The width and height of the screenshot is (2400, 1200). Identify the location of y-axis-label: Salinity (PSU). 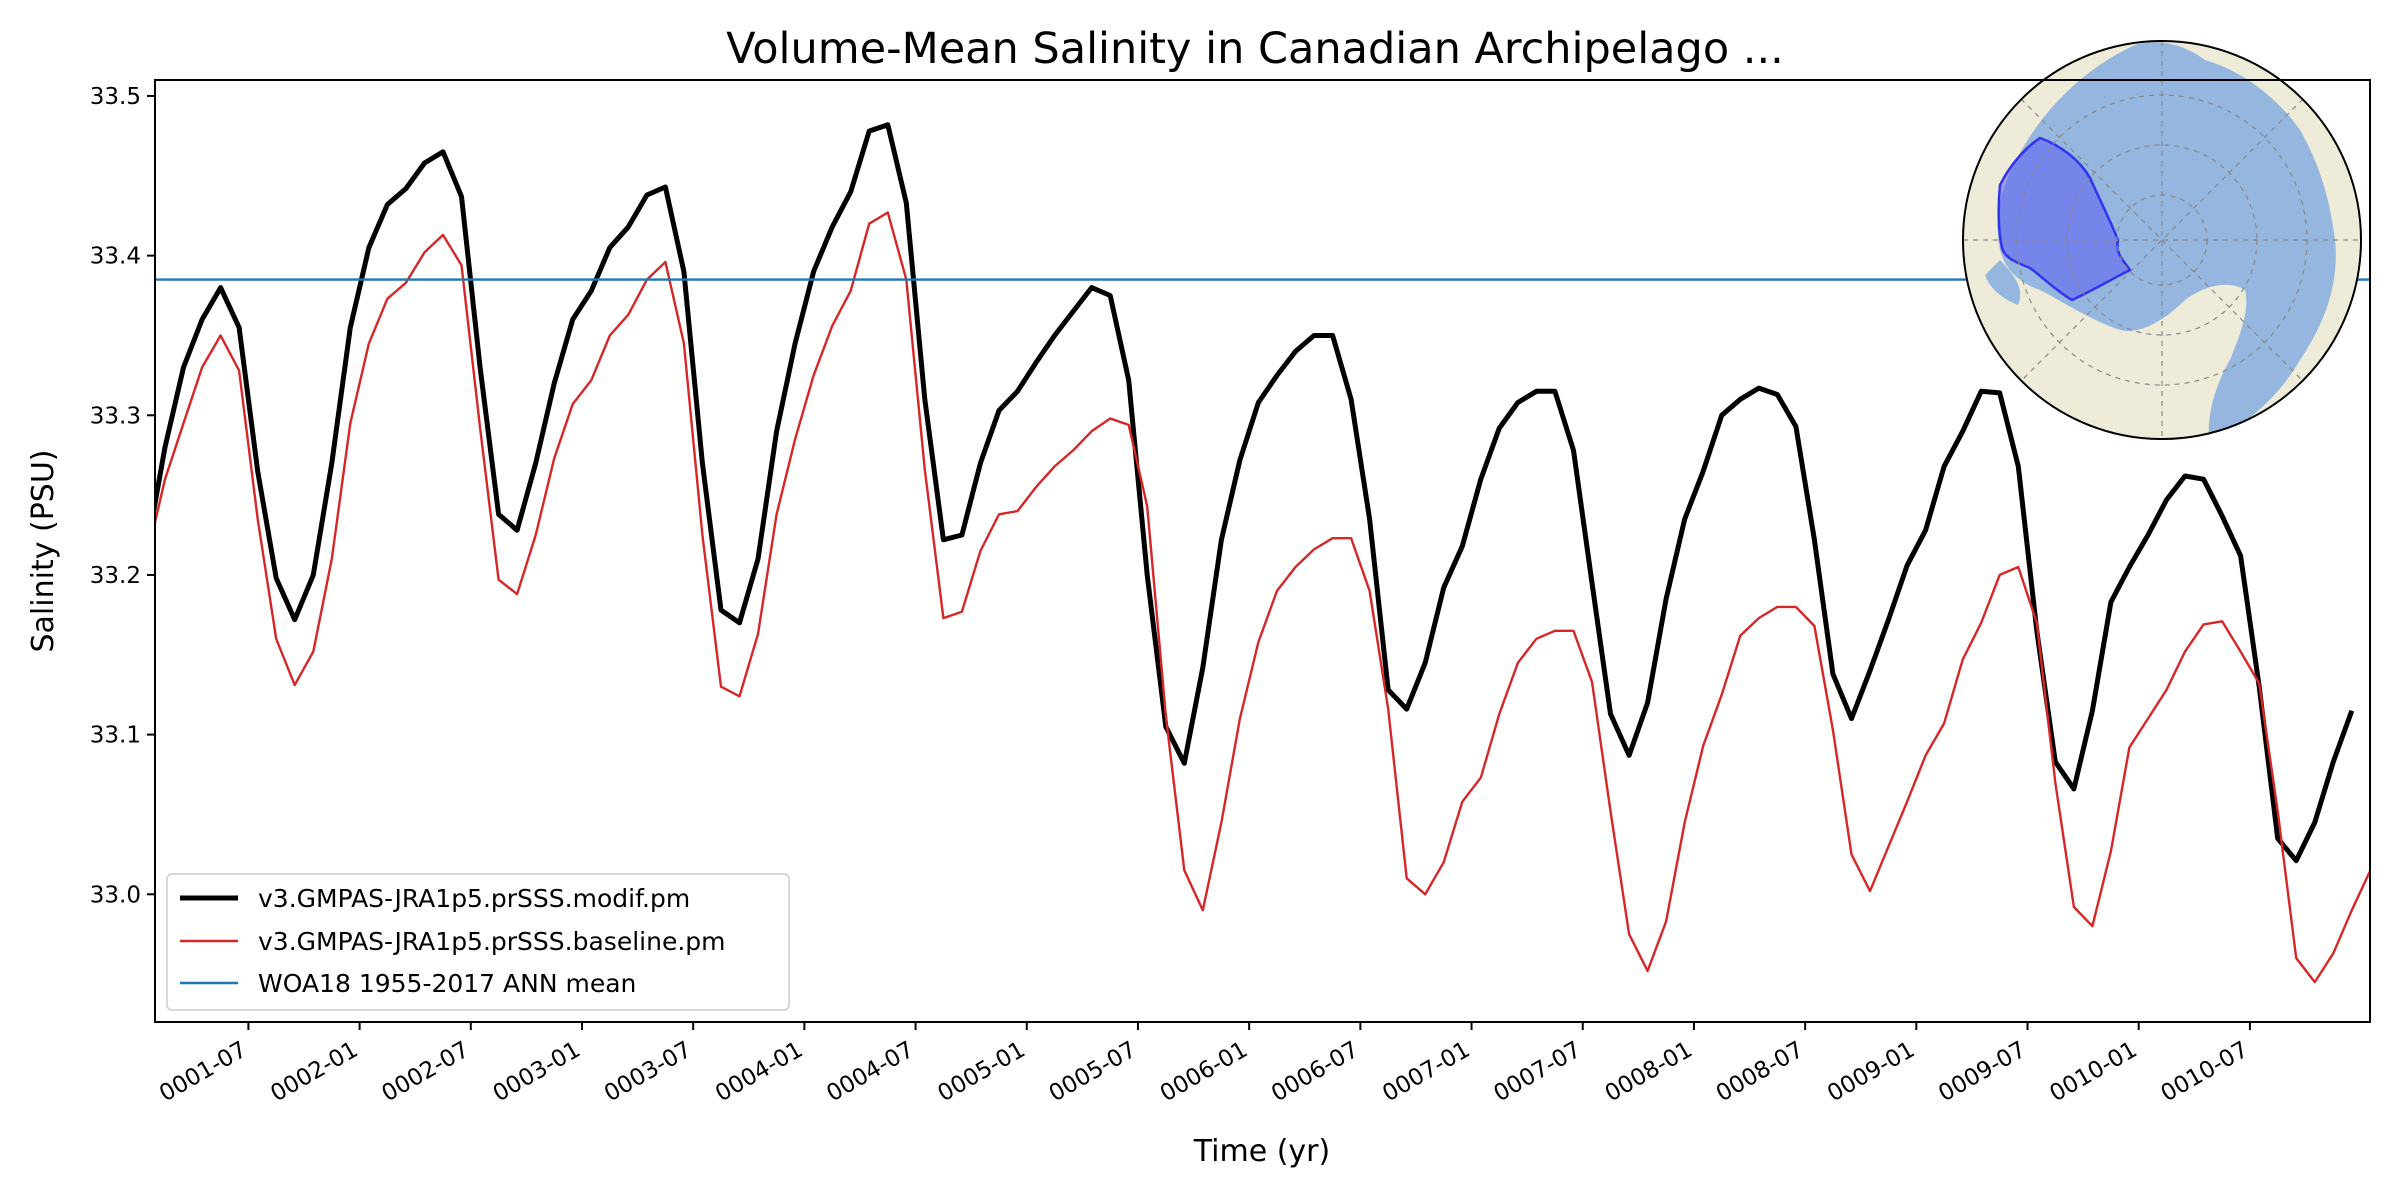
(43, 551).